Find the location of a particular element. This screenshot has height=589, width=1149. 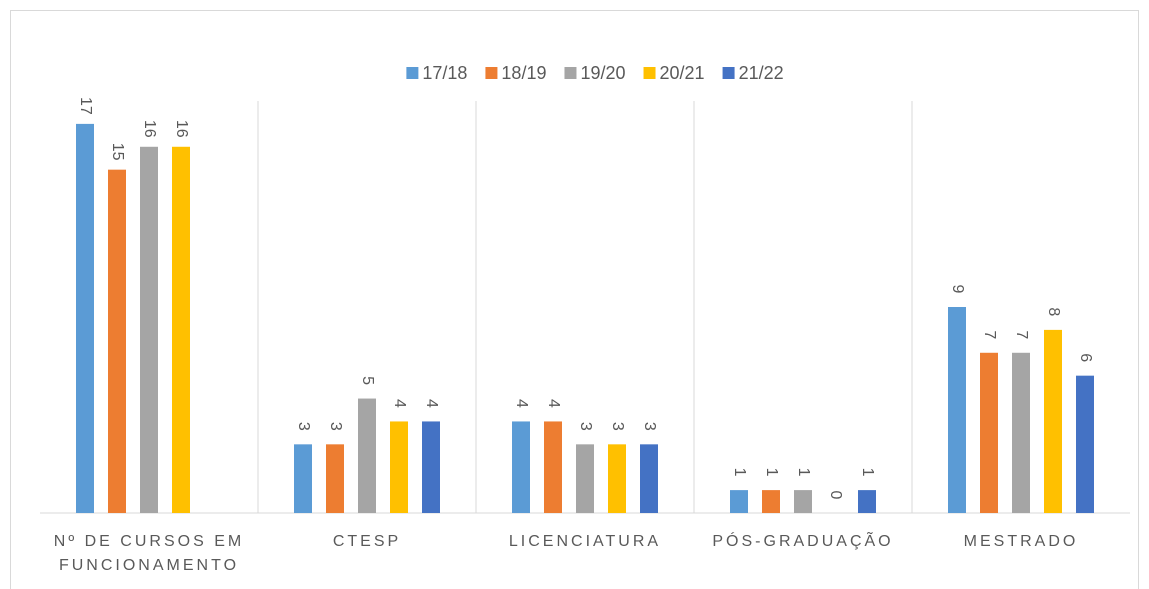

data-label: 6 is located at coordinates (1085, 357).